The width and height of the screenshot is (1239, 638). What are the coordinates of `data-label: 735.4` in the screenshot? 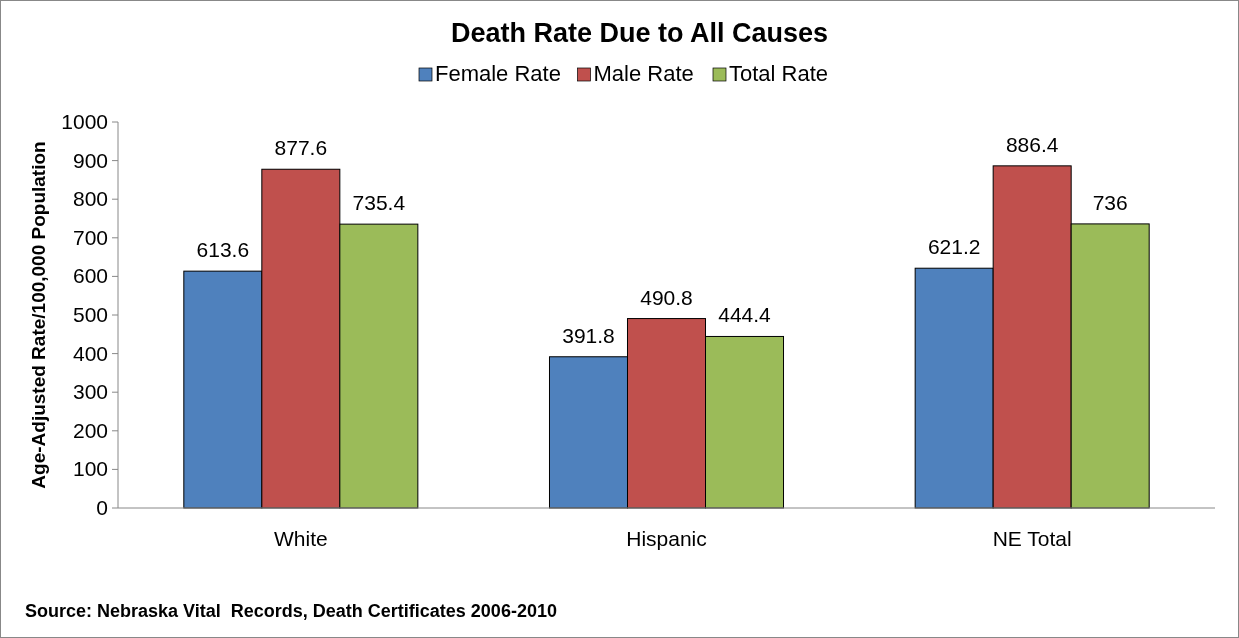 It's located at (379, 203).